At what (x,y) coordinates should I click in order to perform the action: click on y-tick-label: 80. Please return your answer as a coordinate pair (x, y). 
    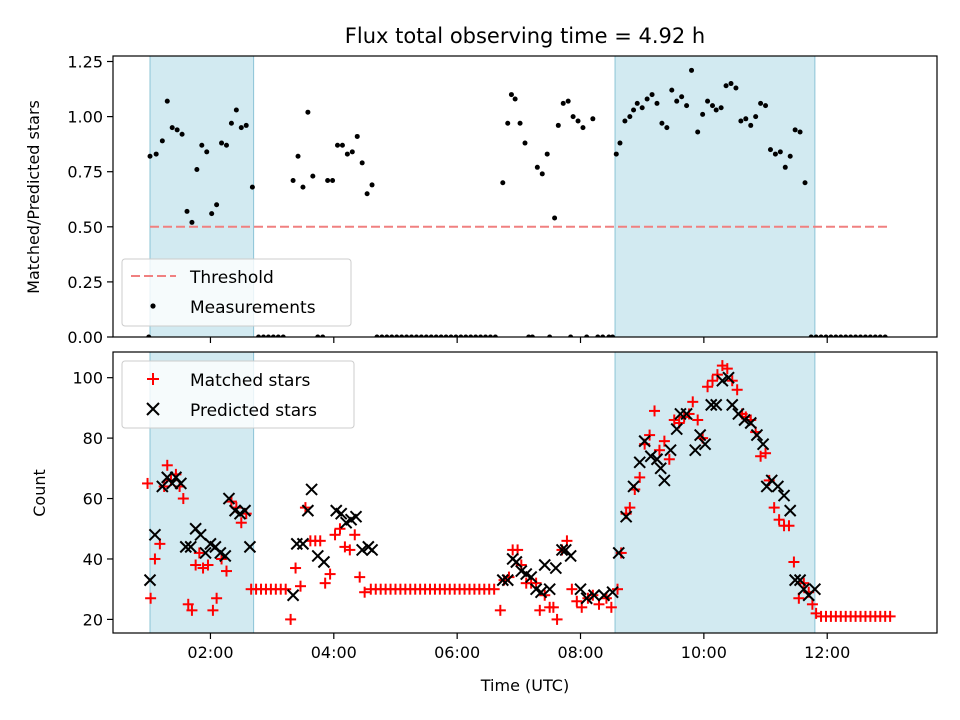
    Looking at the image, I should click on (93, 438).